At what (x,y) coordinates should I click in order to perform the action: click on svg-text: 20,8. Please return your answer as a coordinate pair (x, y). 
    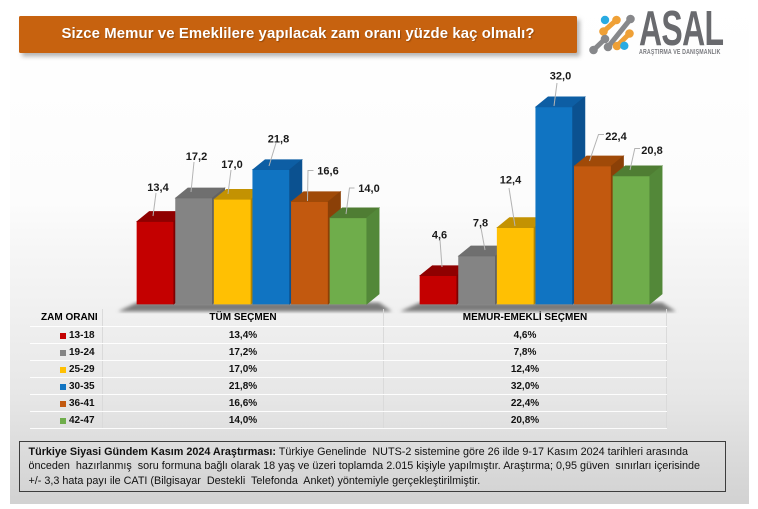
    Looking at the image, I should click on (651, 151).